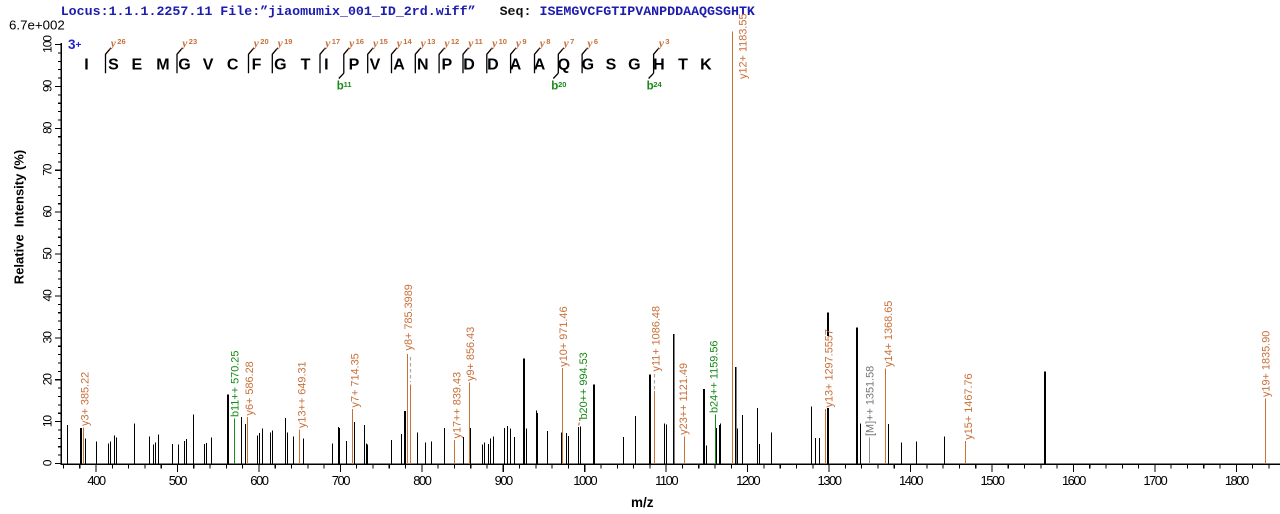  Describe the element at coordinates (48, 127) in the screenshot. I see `svg-text: 80` at that location.